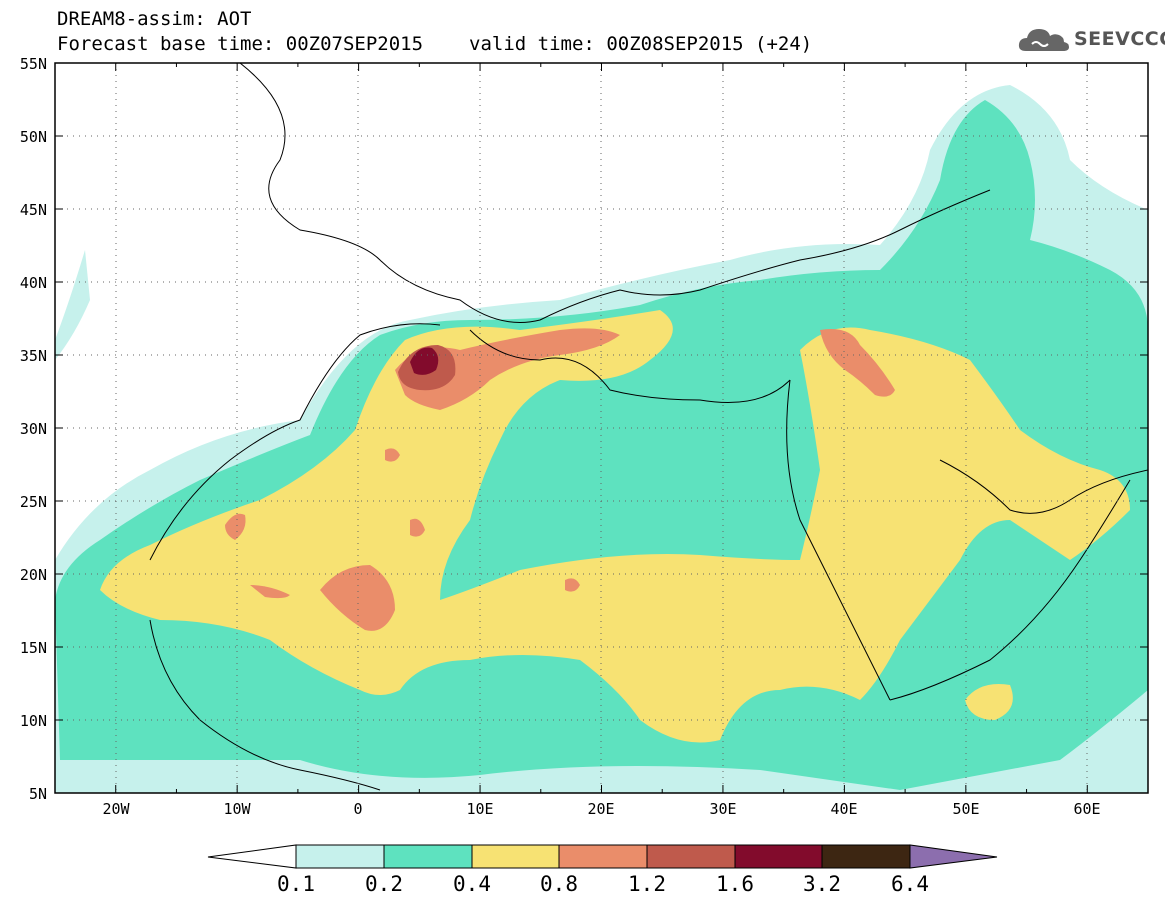 The height and width of the screenshot is (905, 1165). Describe the element at coordinates (1119, 39) in the screenshot. I see `logo-text: SEEVCCC` at that location.